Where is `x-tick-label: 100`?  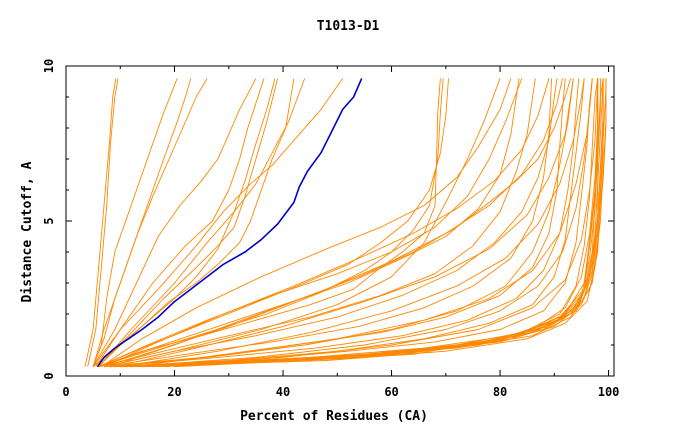
x-tick-label: 100 is located at coordinates (609, 392).